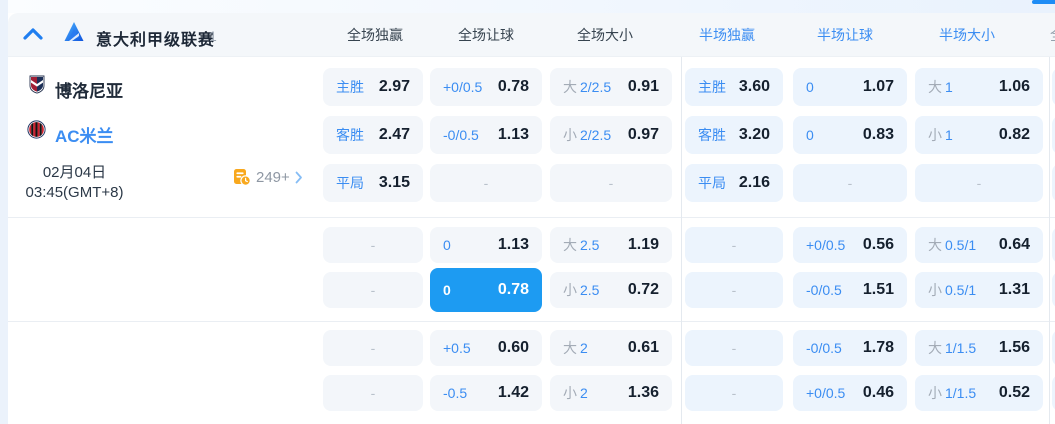  What do you see at coordinates (961, 290) in the screenshot?
I see `odds-label: 0.5/1` at bounding box center [961, 290].